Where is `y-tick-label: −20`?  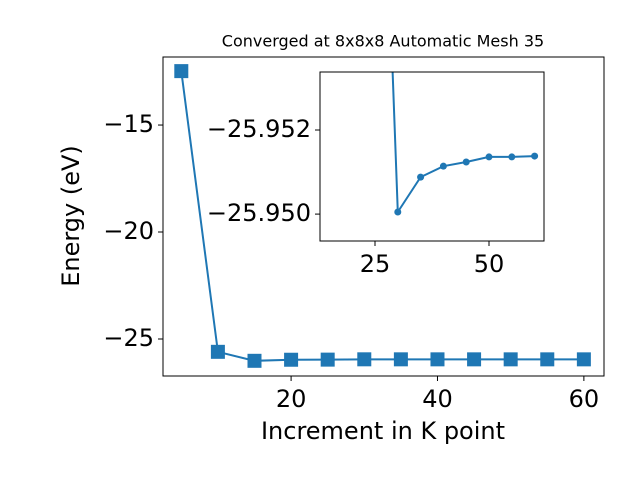
y-tick-label: −20 is located at coordinates (128, 231).